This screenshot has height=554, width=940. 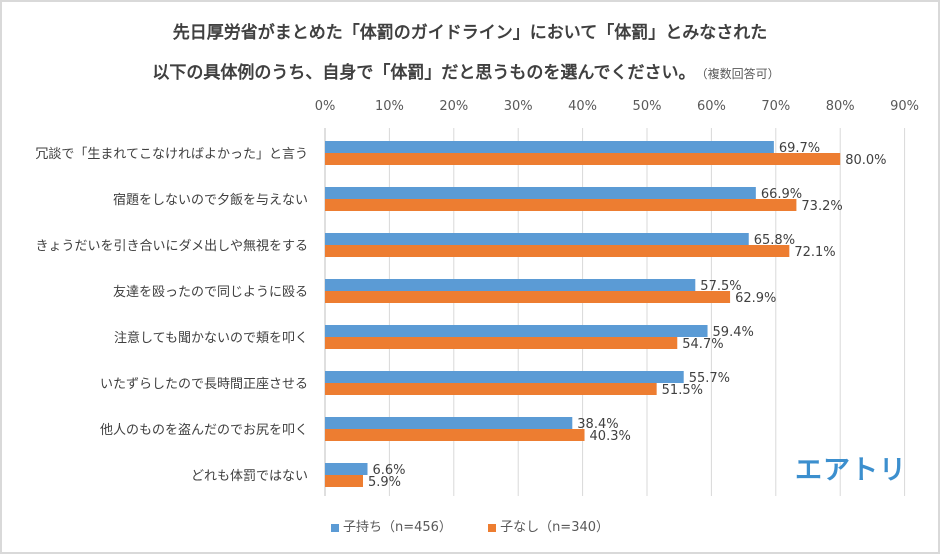 What do you see at coordinates (821, 206) in the screenshot?
I see `data-label: 73.2%` at bounding box center [821, 206].